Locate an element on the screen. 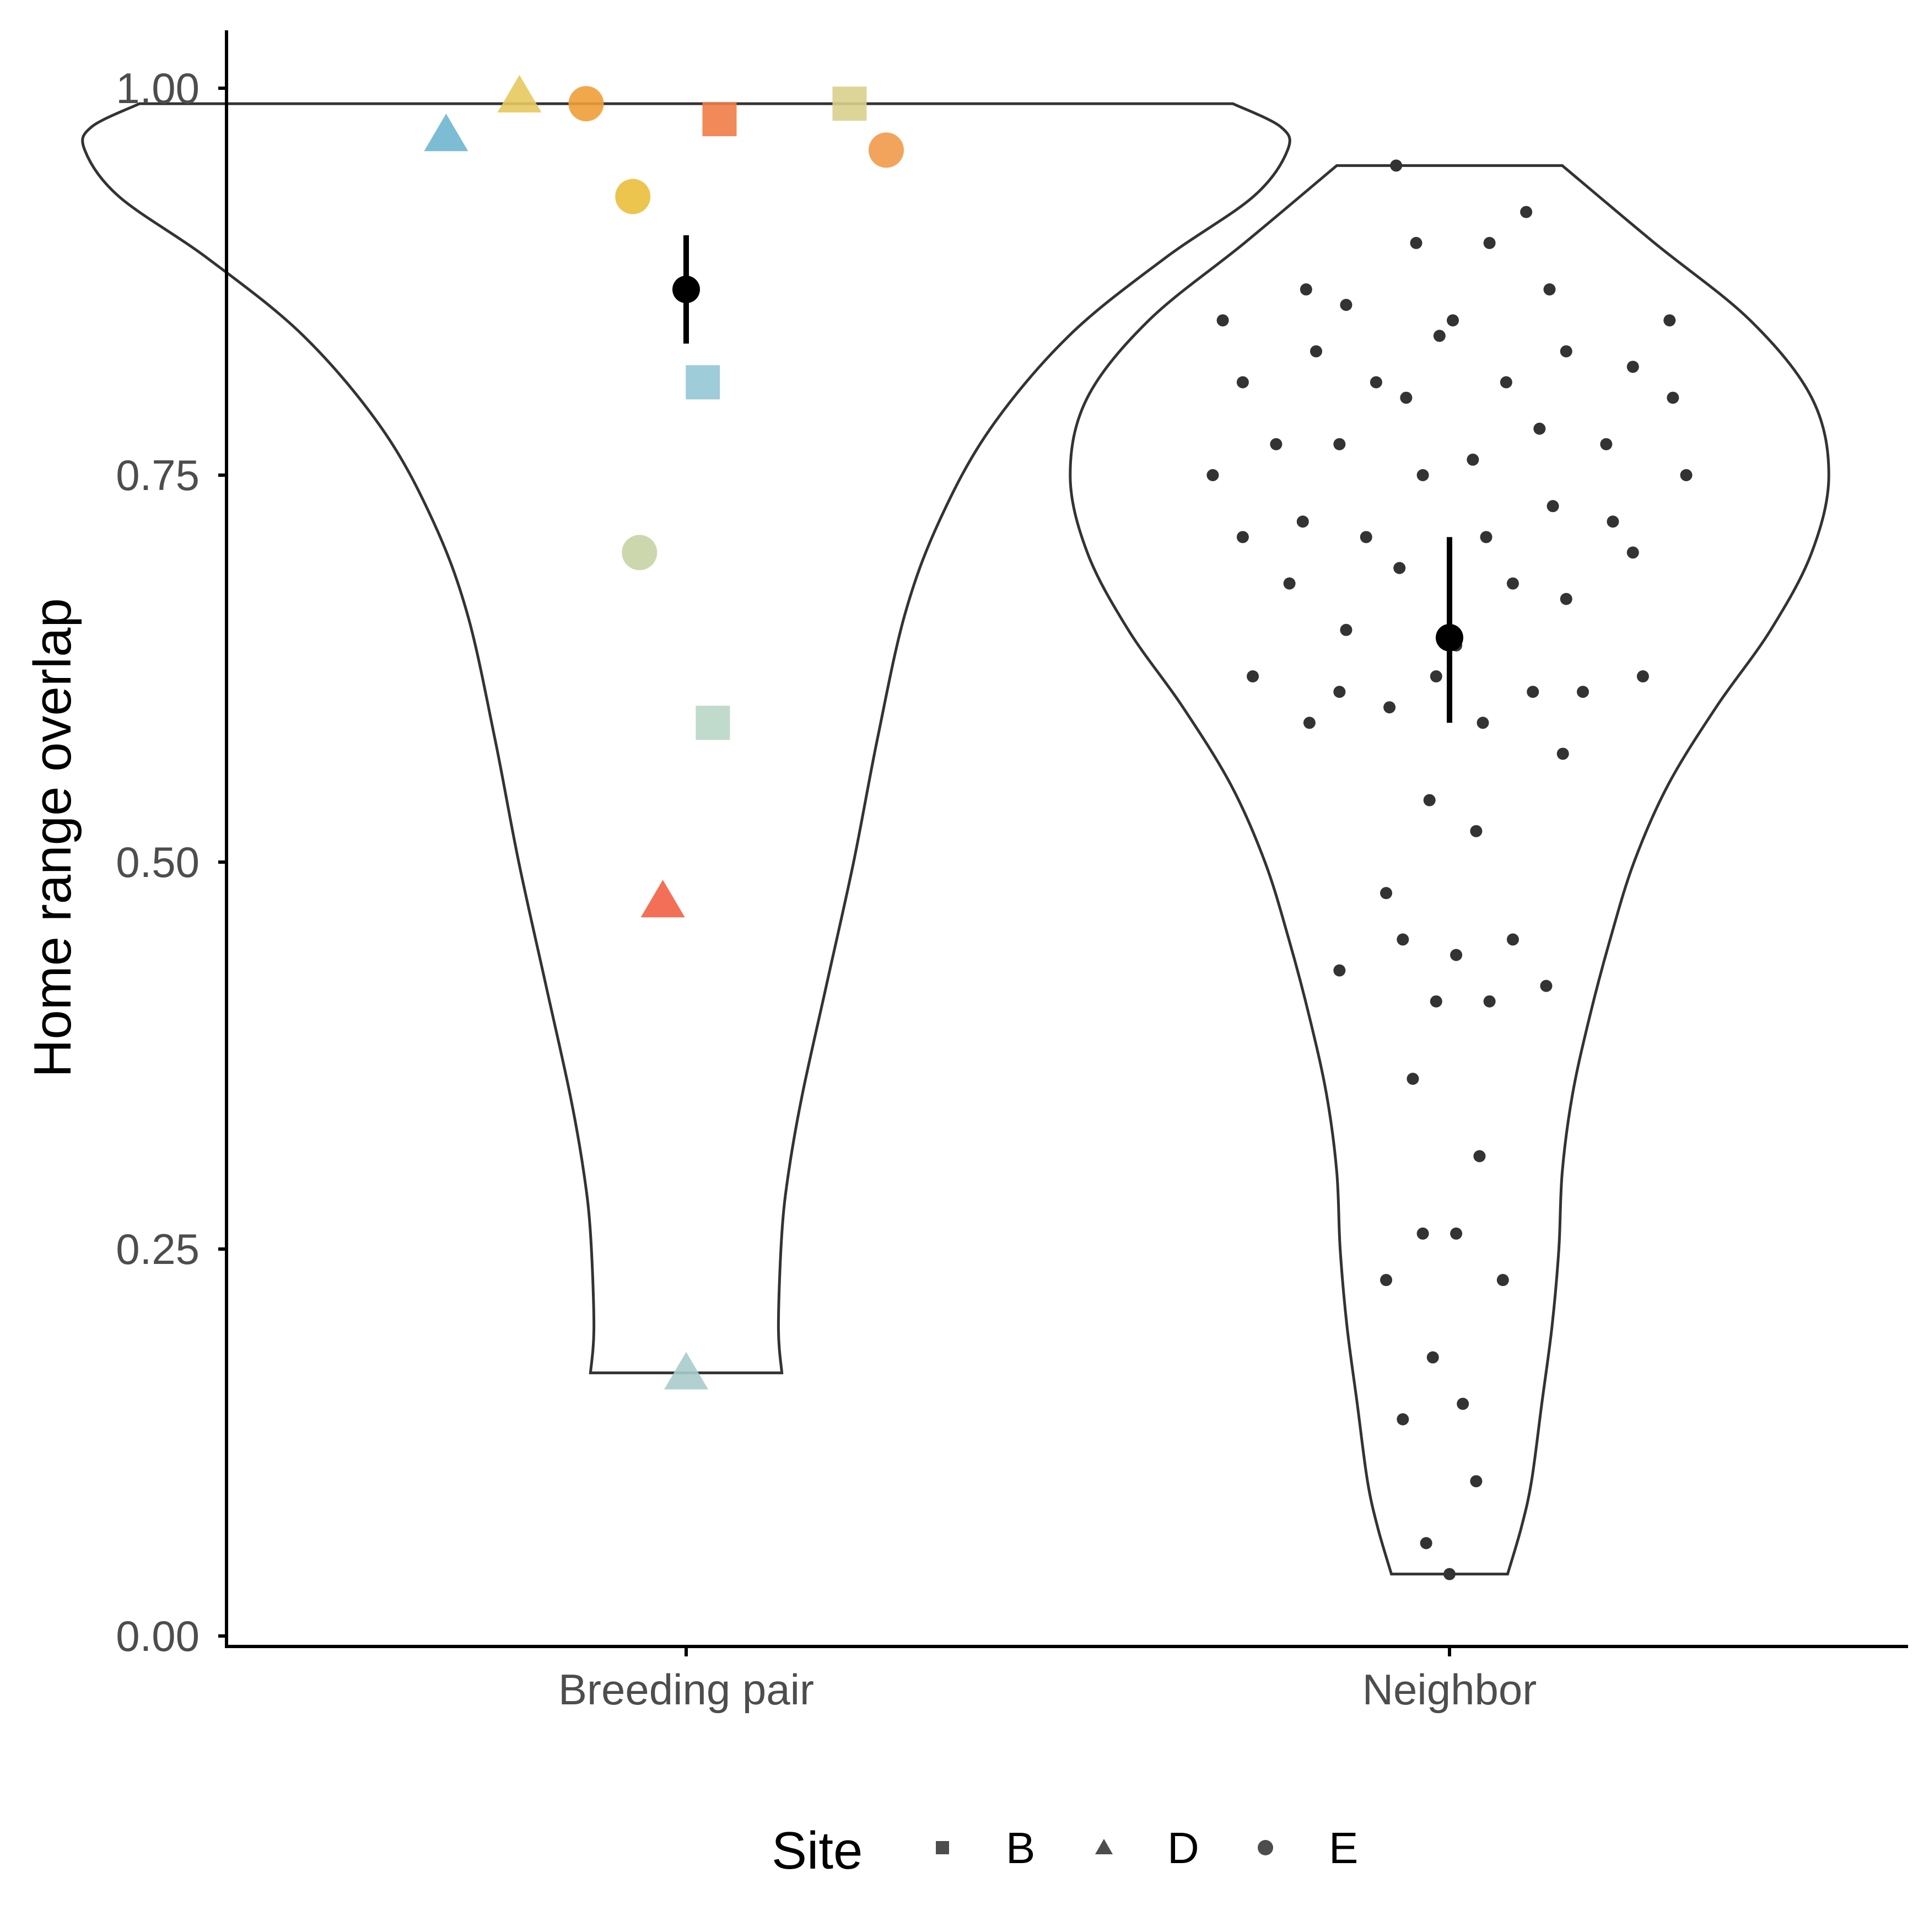  means-layer is located at coordinates (1067, 479).